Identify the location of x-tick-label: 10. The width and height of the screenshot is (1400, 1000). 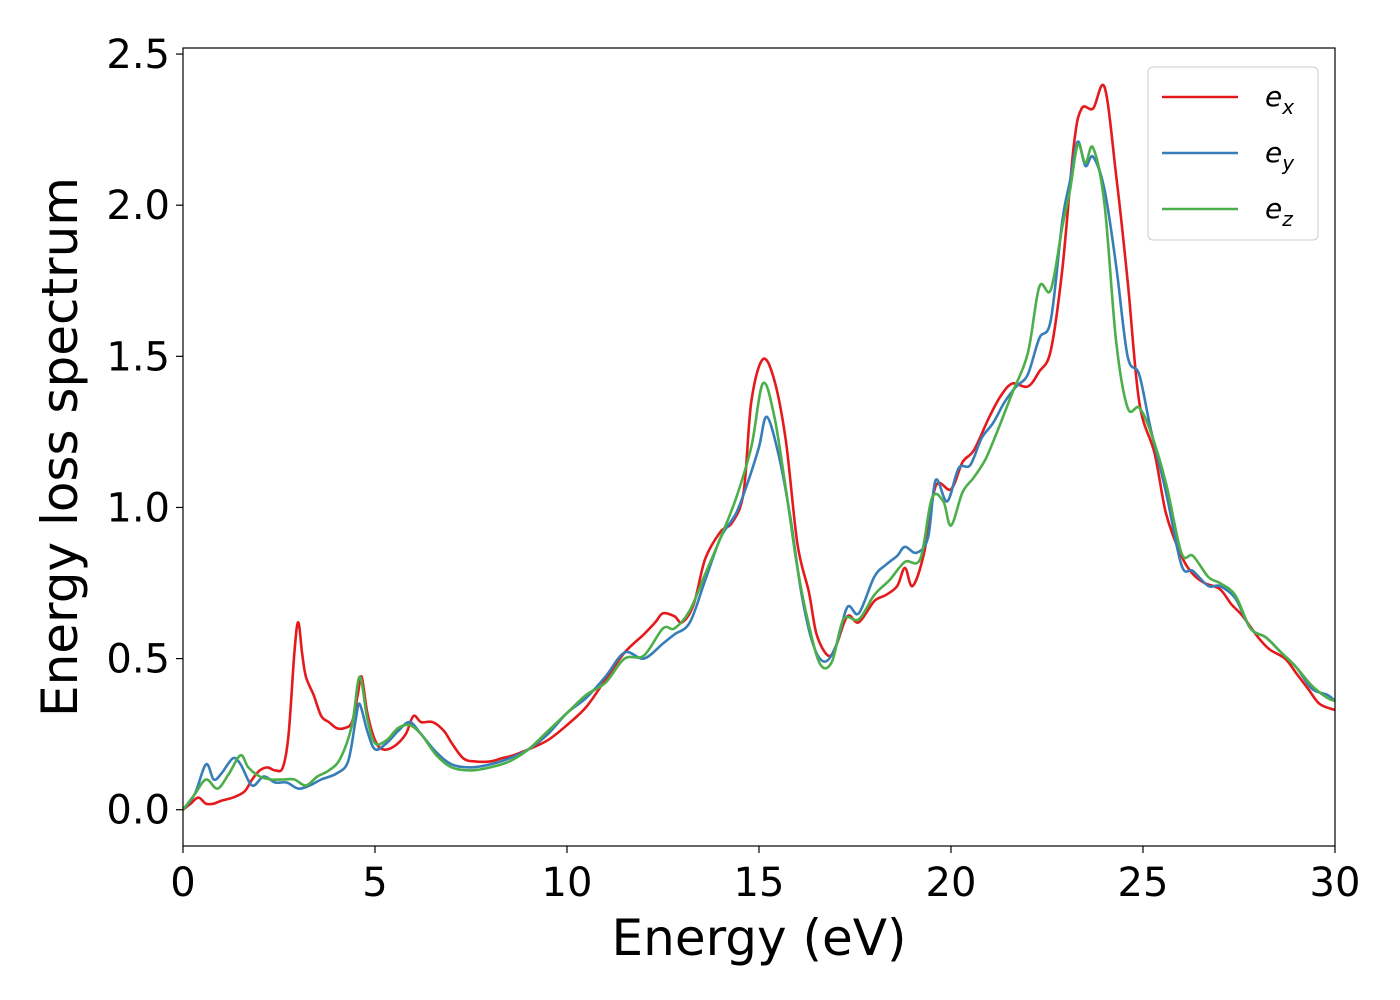
(567, 883).